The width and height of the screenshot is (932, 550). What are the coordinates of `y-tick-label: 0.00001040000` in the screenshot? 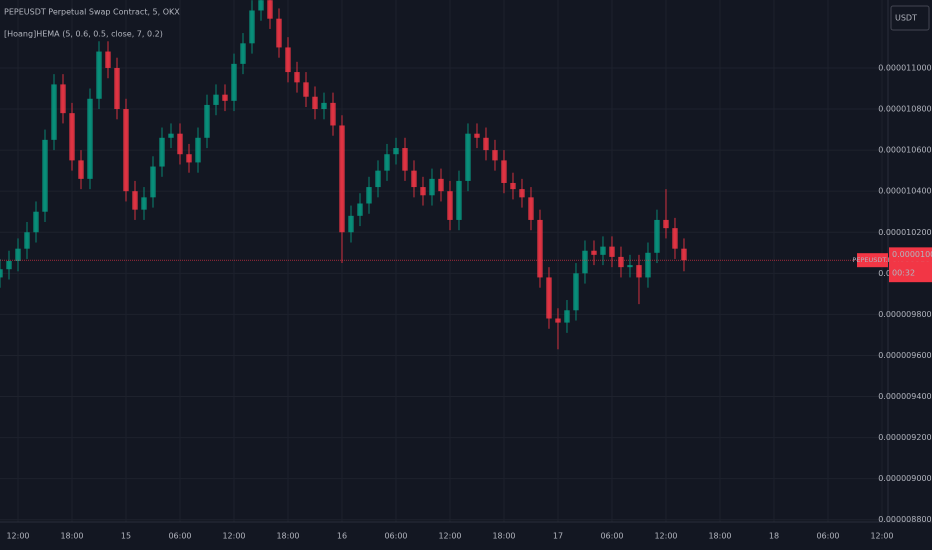 It's located at (905, 191).